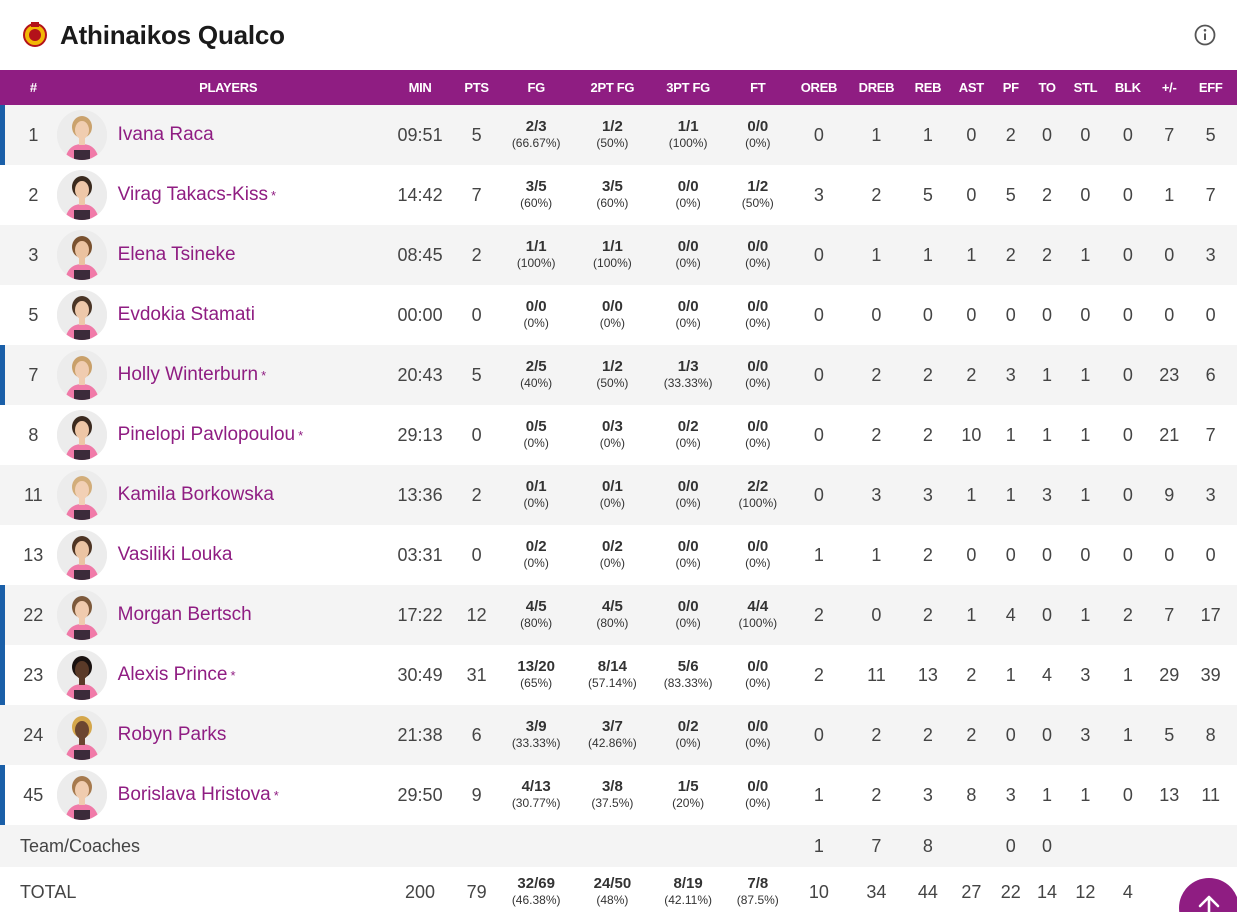 The image size is (1237, 912). What do you see at coordinates (176, 254) in the screenshot?
I see `player-name-link: Elena Tsineke` at bounding box center [176, 254].